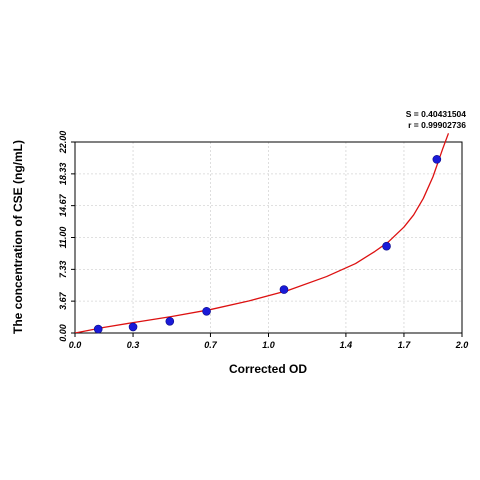 The height and width of the screenshot is (480, 480). What do you see at coordinates (63, 270) in the screenshot?
I see `y-tick-label: 7.33` at bounding box center [63, 270].